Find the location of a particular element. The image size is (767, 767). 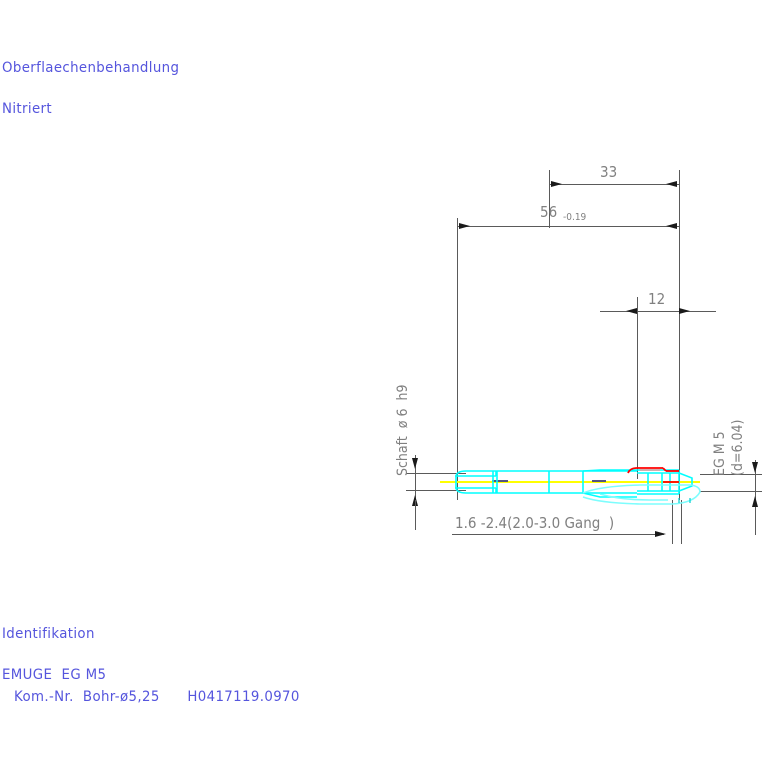

arrowhead-chamfer-note is located at coordinates (660, 534).